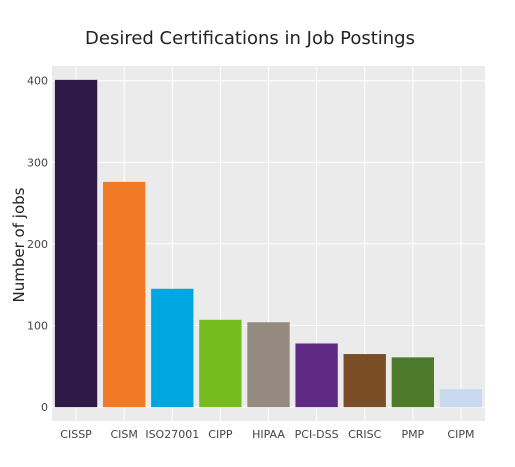 Image resolution: width=515 pixels, height=467 pixels. Describe the element at coordinates (172, 348) in the screenshot. I see `bar-iso27001` at that location.